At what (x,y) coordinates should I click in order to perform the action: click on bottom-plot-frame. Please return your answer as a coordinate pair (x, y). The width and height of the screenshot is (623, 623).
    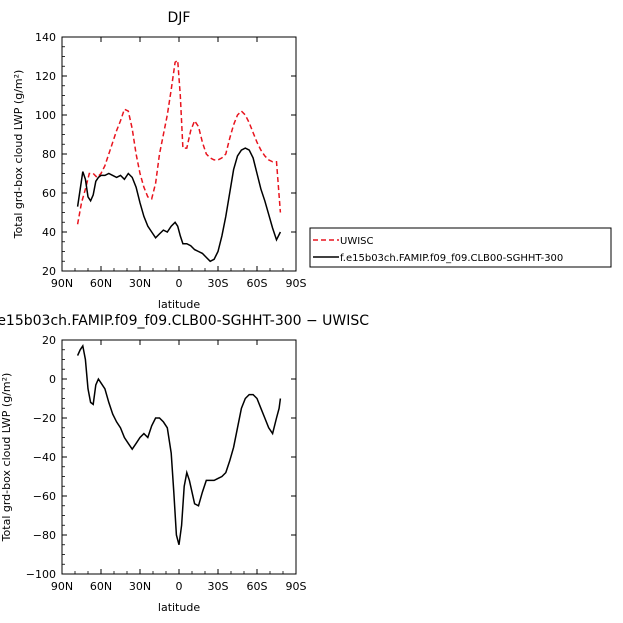
    Looking at the image, I should click on (179, 457).